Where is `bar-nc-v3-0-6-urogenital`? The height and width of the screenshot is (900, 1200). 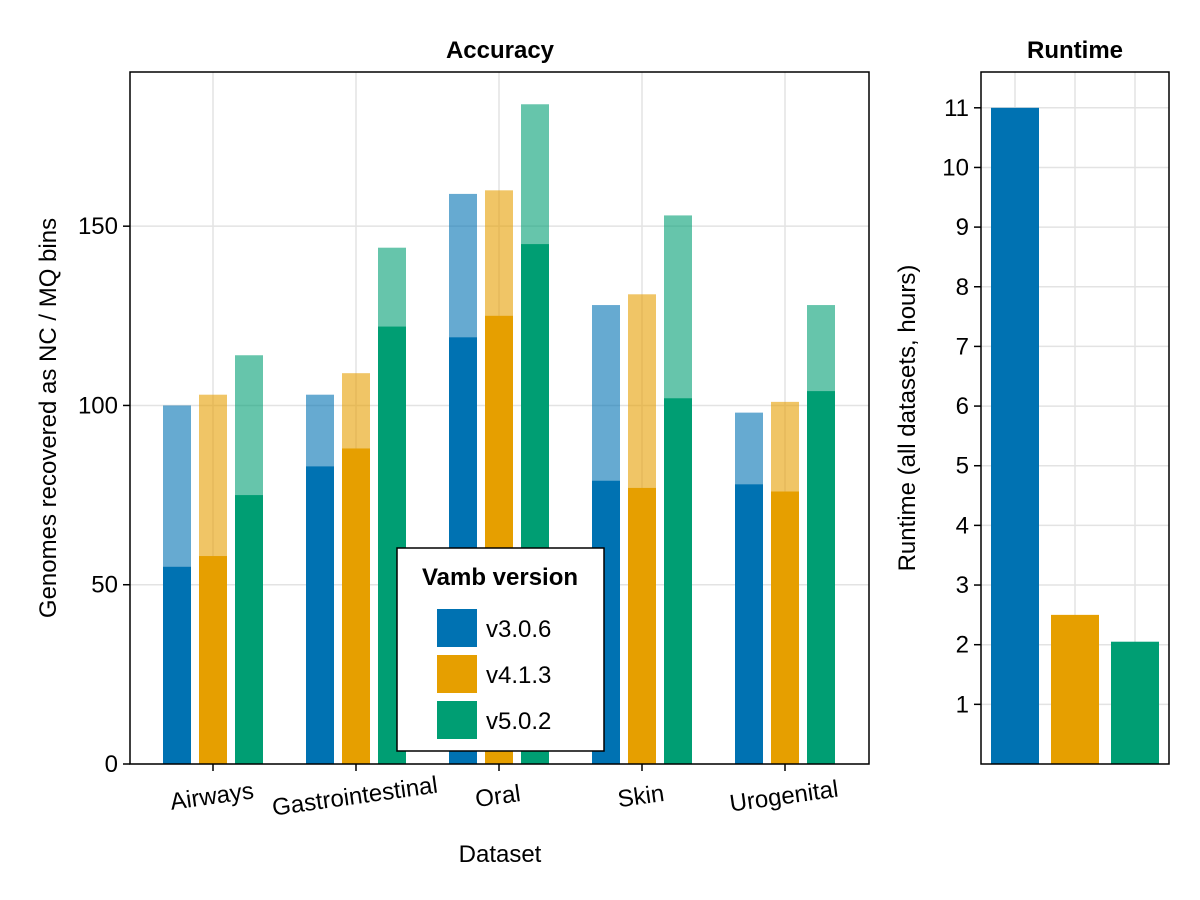
bar-nc-v3-0-6-urogenital is located at coordinates (749, 624).